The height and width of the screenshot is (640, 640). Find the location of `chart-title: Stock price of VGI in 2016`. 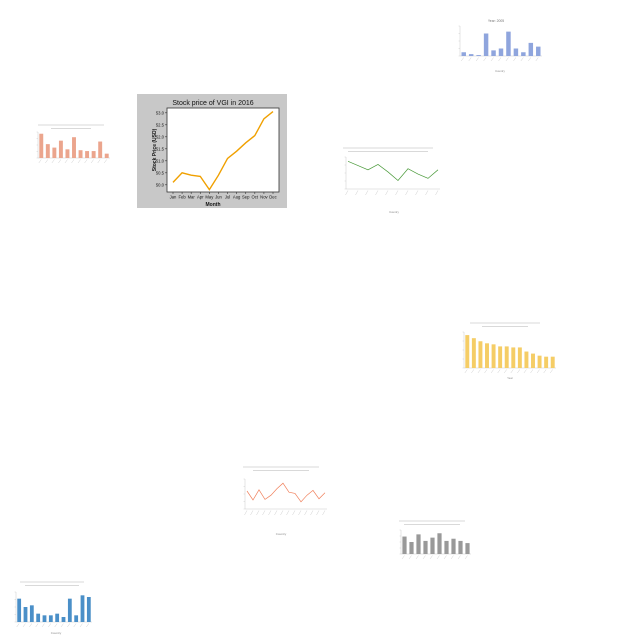

chart-title: Stock price of VGI in 2016 is located at coordinates (212, 103).